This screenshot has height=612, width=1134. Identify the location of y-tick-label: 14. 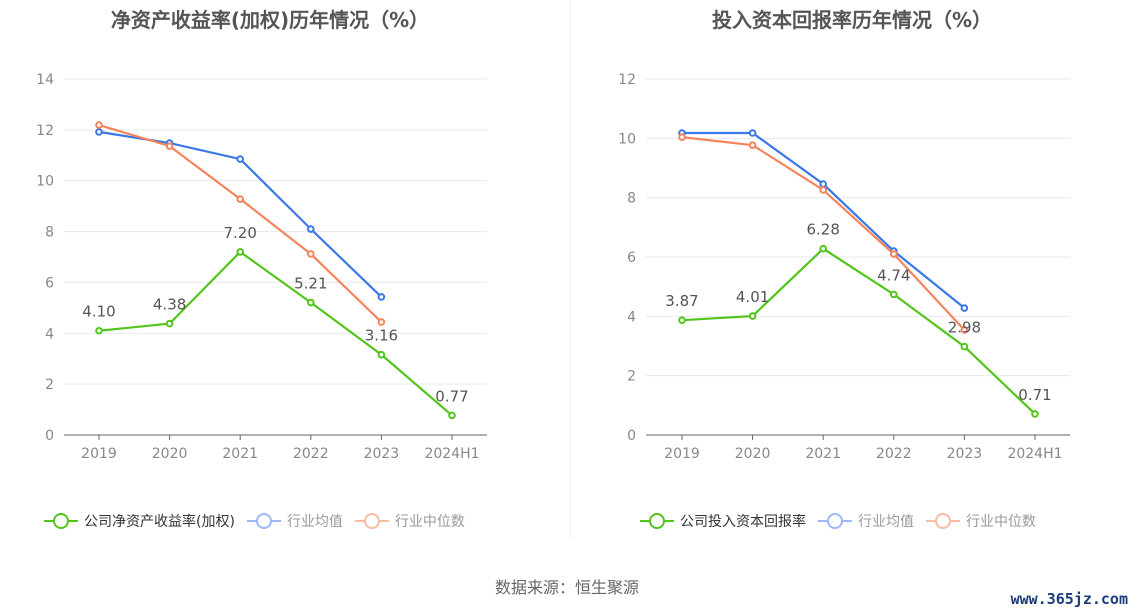
(45, 80).